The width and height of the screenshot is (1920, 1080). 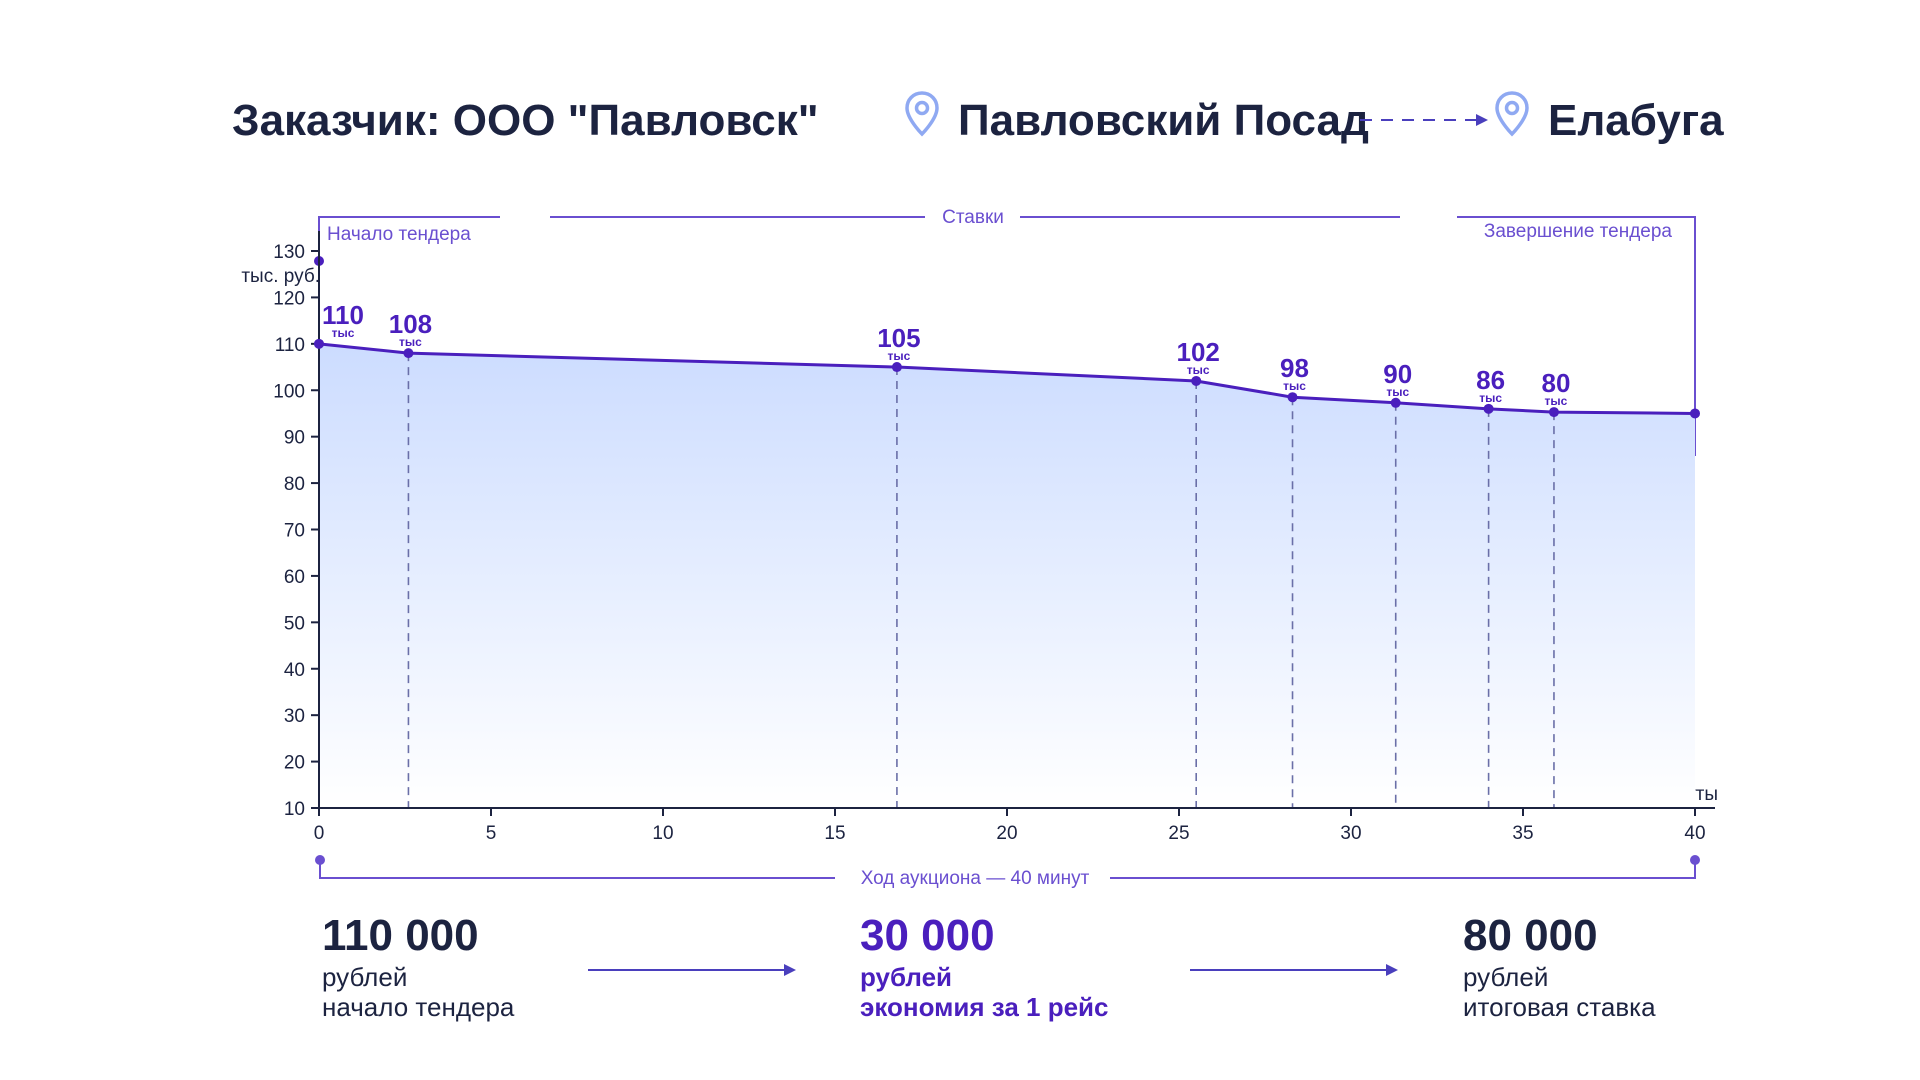 What do you see at coordinates (834, 833) in the screenshot?
I see `x-tick-label: 15` at bounding box center [834, 833].